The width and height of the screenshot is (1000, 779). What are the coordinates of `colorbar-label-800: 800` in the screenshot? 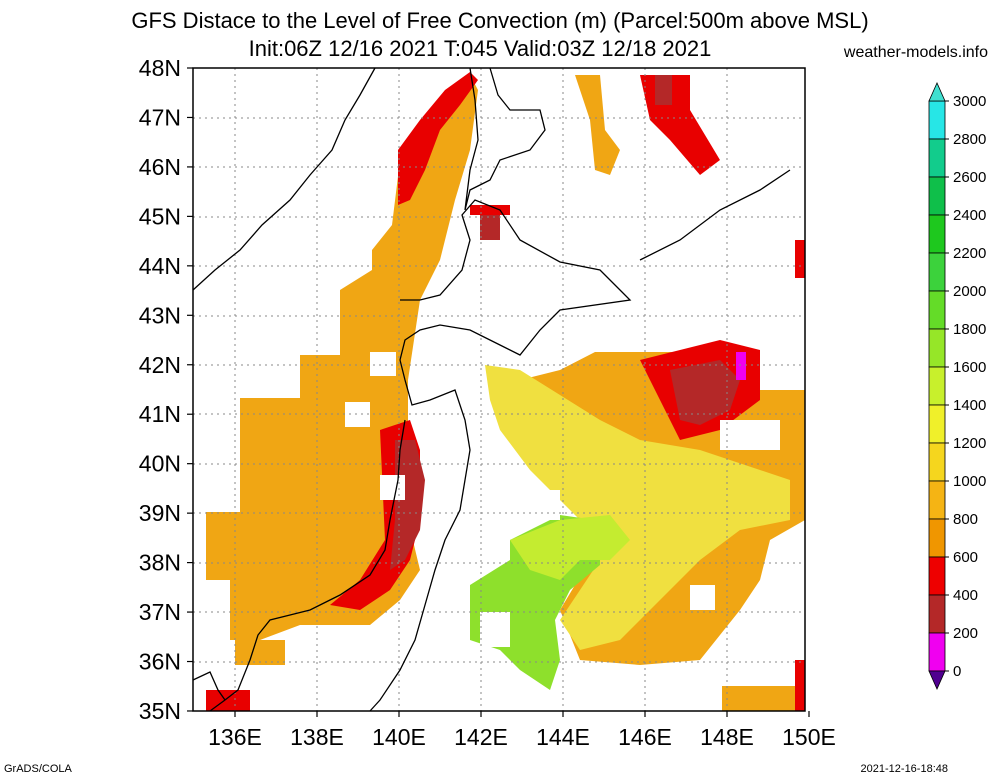 It's located at (965, 519).